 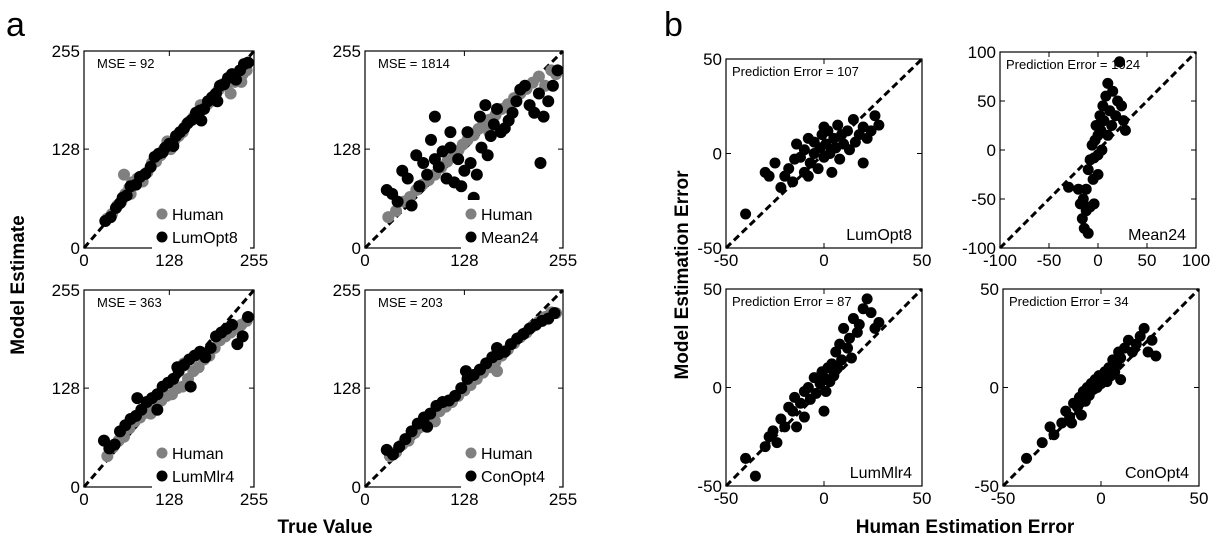 I want to click on panel-b-bottom-right: -50 0 50 -50 0 50 Prediction Error = 34 ConOpt4, so click(x=1091, y=394).